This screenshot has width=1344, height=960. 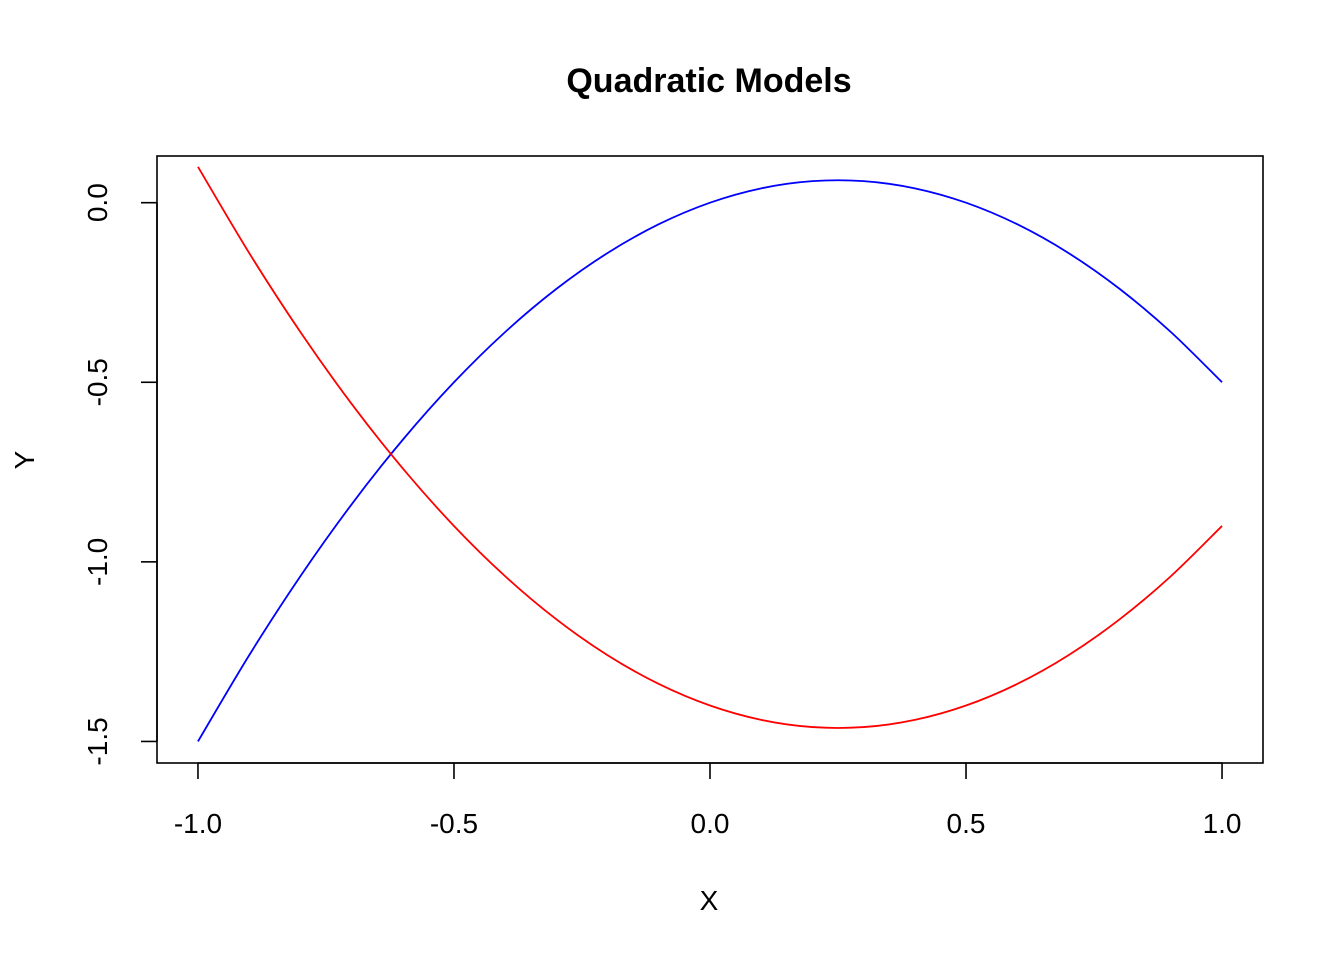 What do you see at coordinates (120, 474) in the screenshot?
I see `y-axis: -1.5 -1.0 -0.5 0.0` at bounding box center [120, 474].